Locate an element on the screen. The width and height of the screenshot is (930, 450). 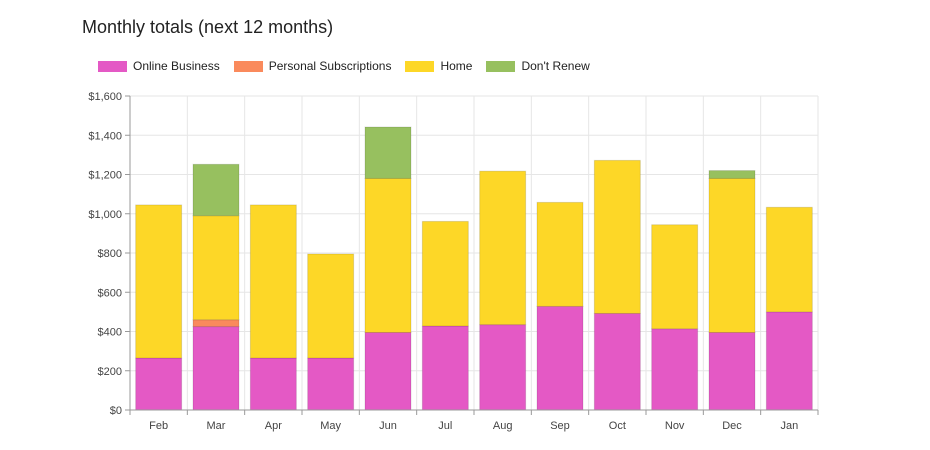
legend-item-online-business: Online Business is located at coordinates (159, 66).